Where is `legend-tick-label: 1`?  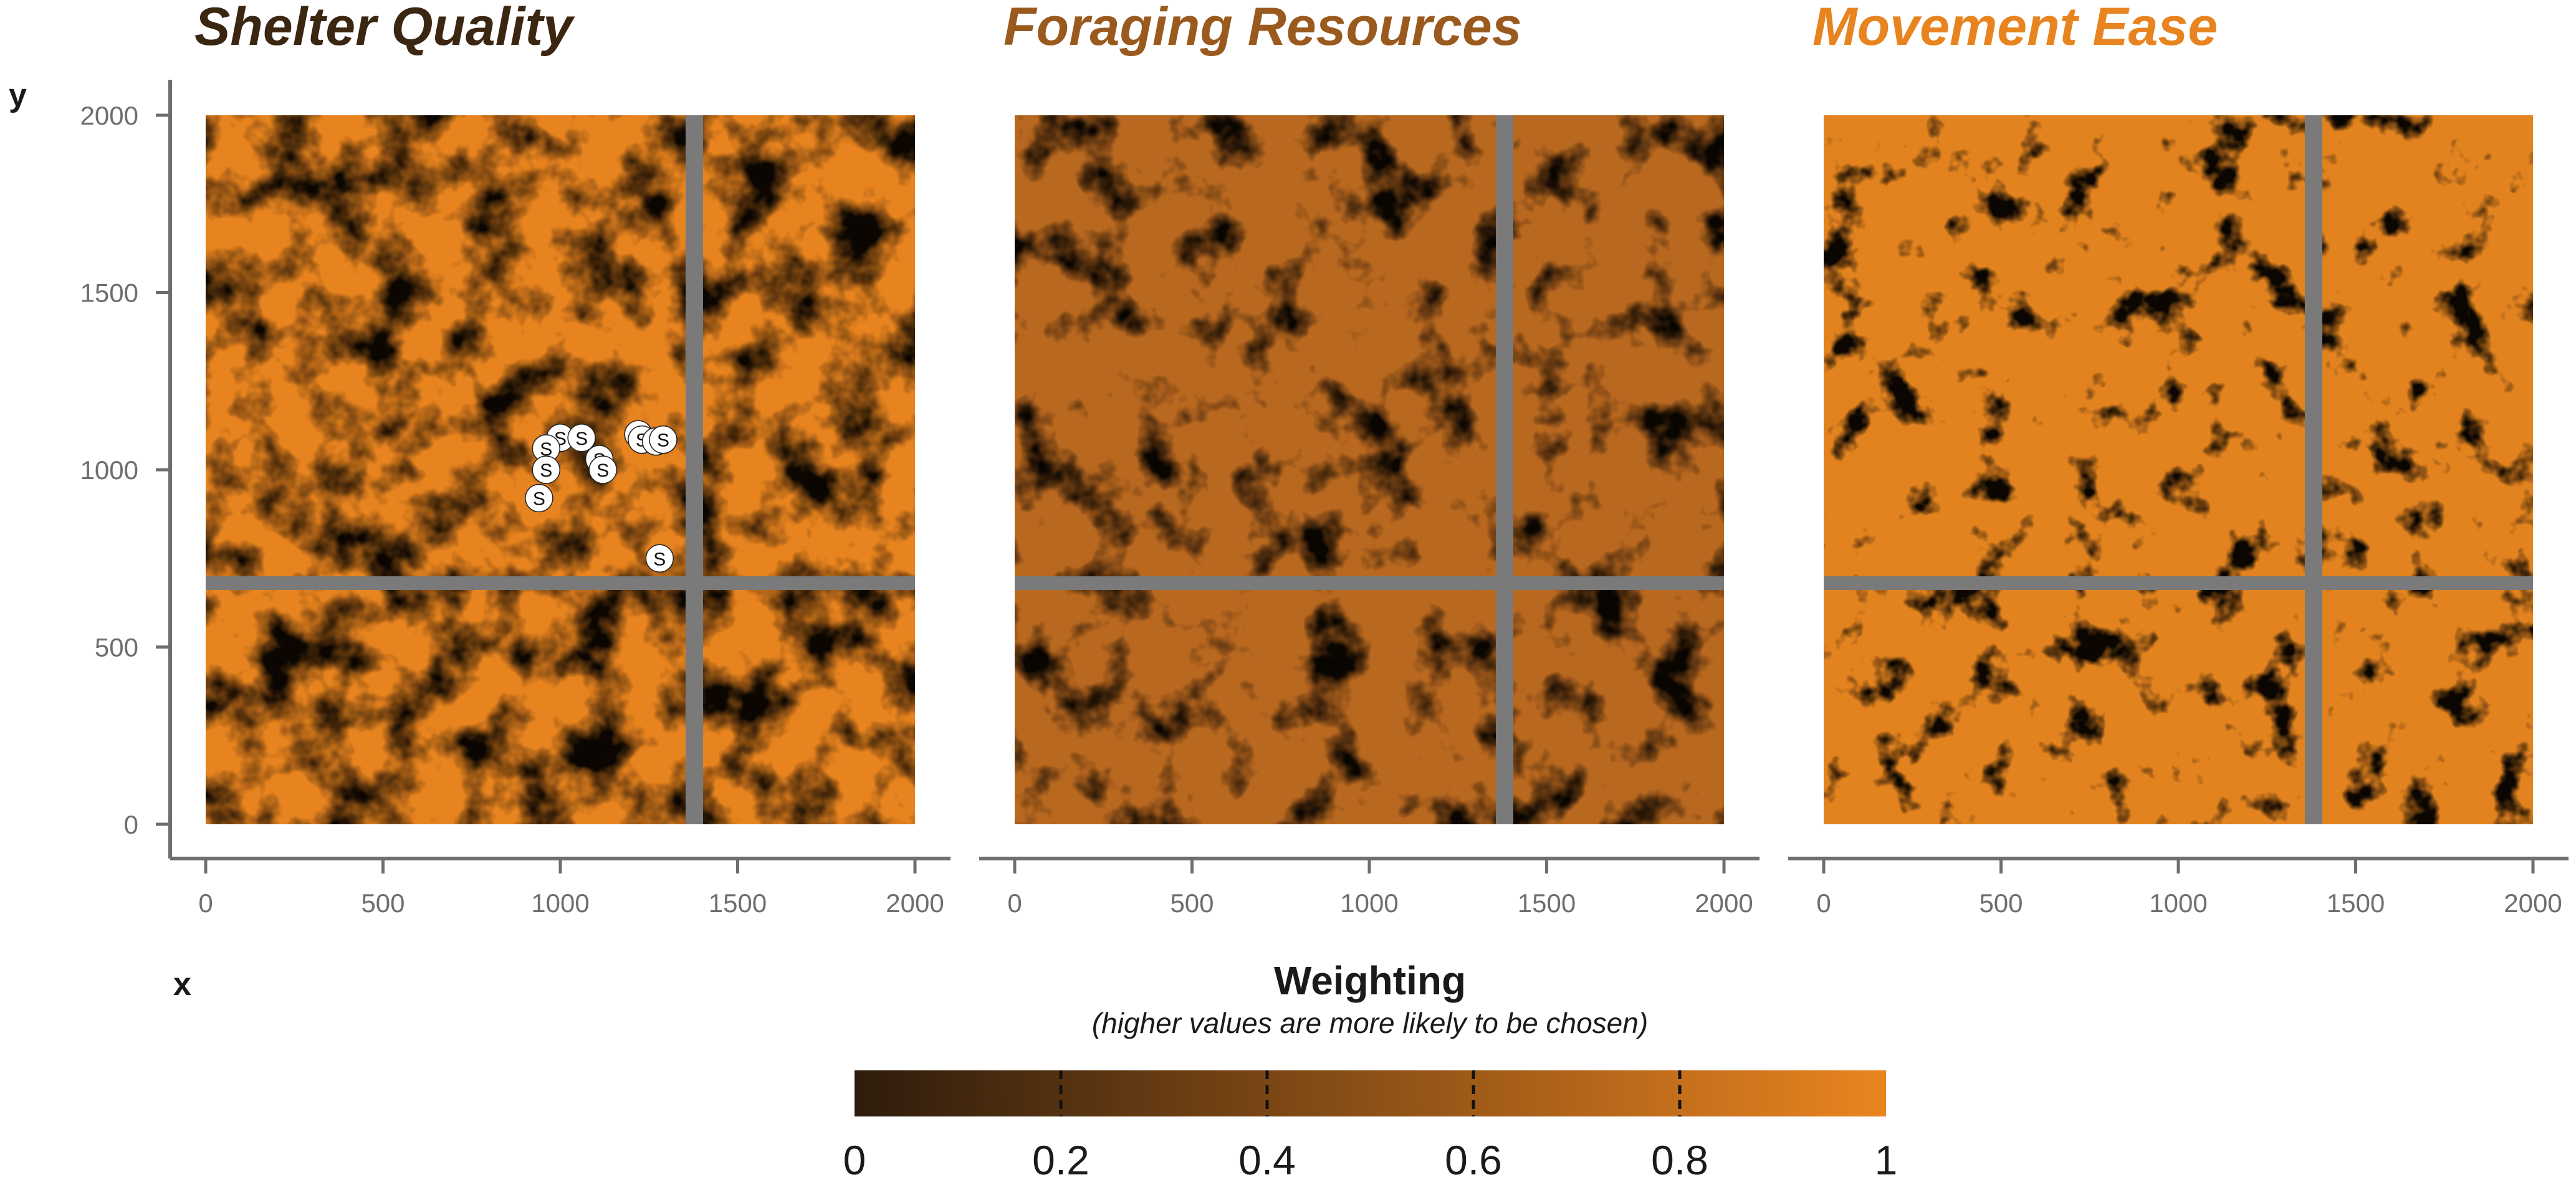 legend-tick-label: 1 is located at coordinates (1887, 1160).